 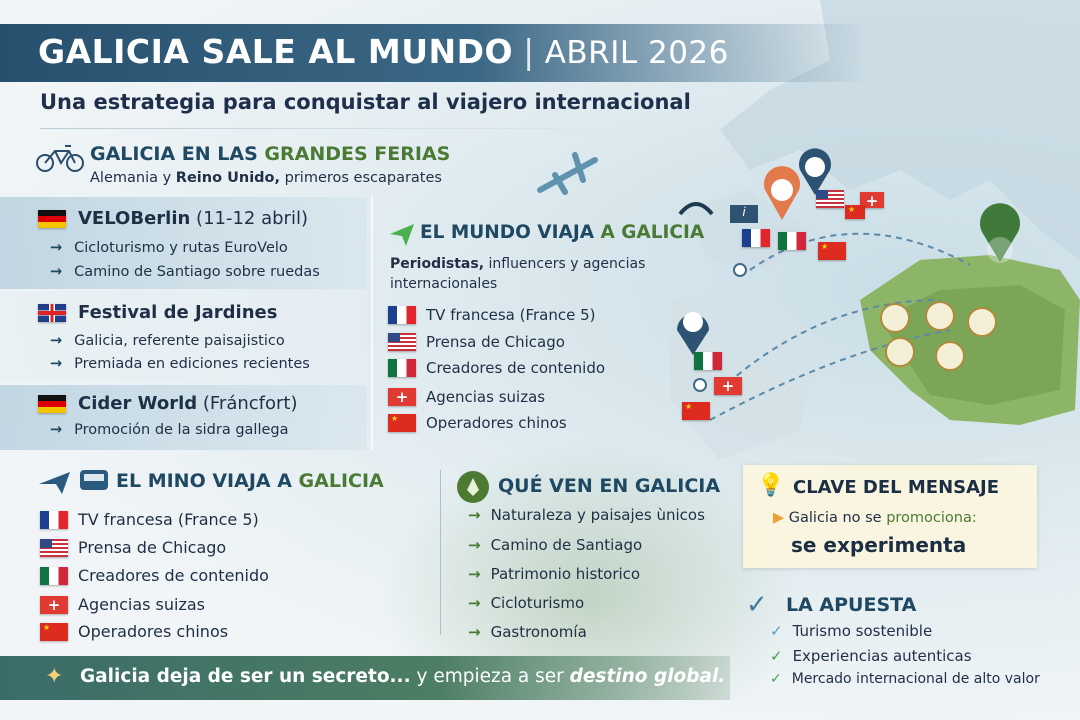 I want to click on section-title: GALICIA EN LAS GRANDES FERIAS, so click(x=270, y=154).